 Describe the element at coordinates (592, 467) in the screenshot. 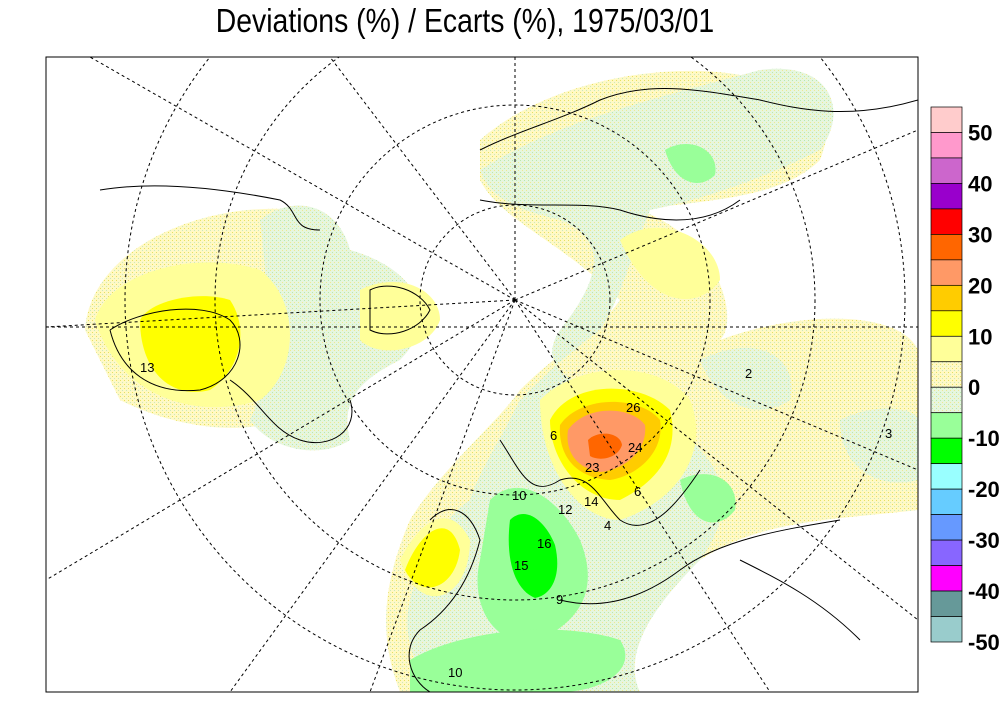

I see `station-value: 23` at that location.